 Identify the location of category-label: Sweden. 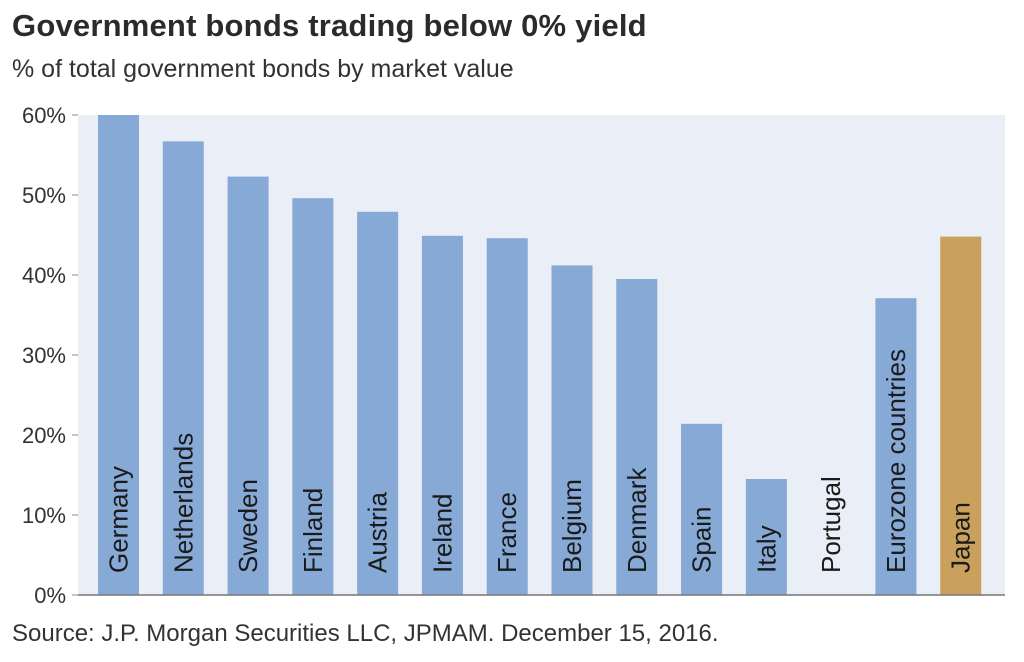
(248, 526).